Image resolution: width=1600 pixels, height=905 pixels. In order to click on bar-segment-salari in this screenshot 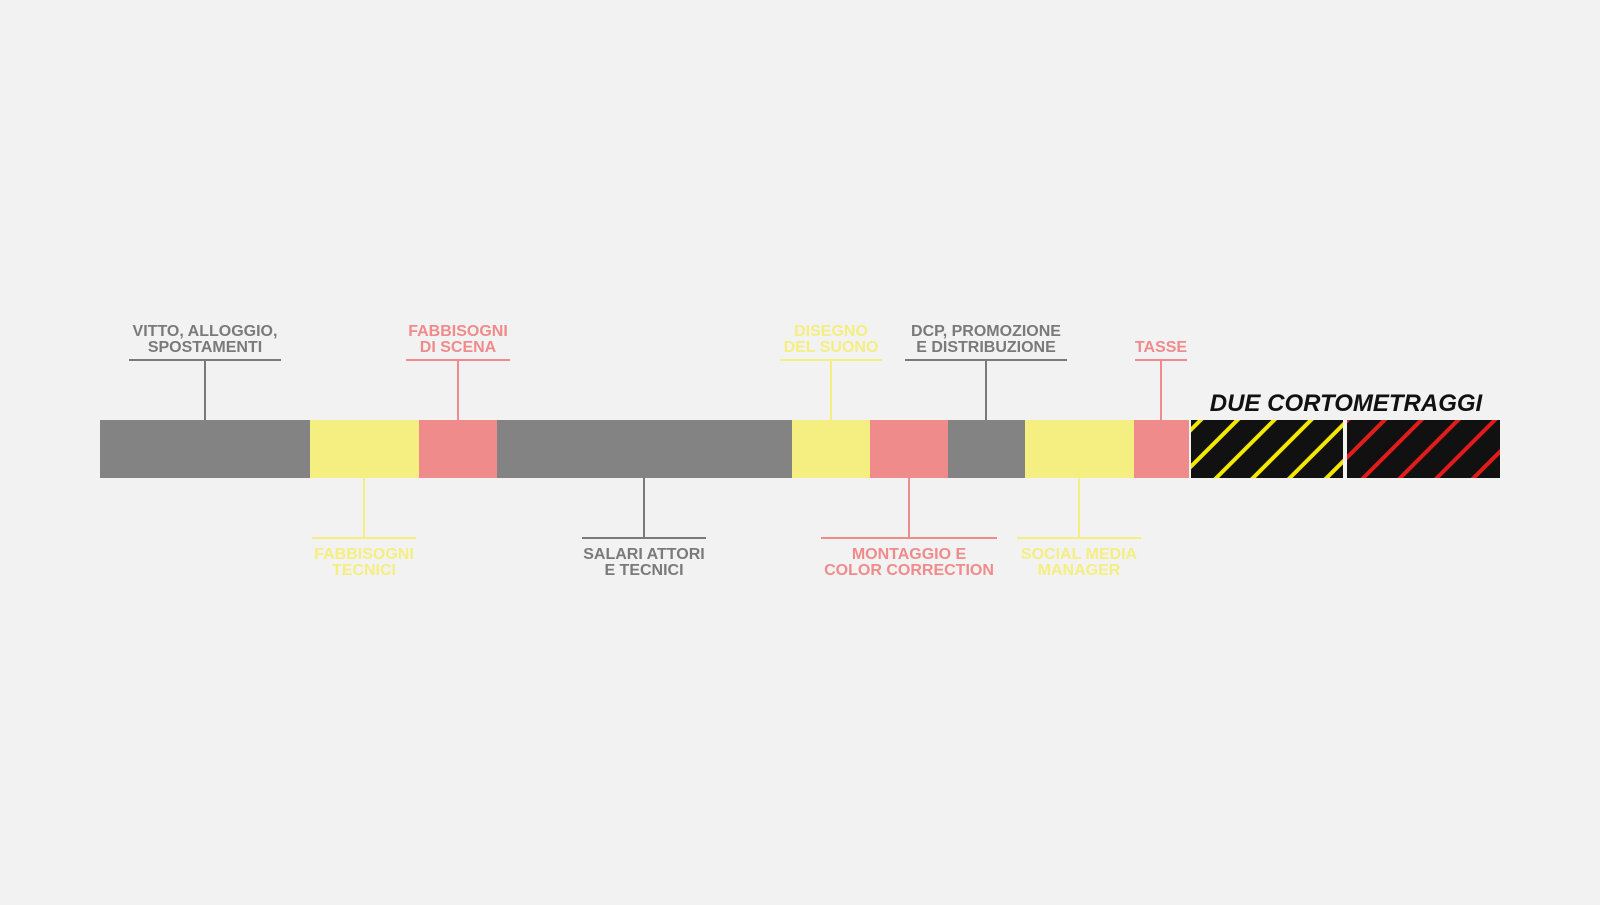, I will do `click(644, 449)`.